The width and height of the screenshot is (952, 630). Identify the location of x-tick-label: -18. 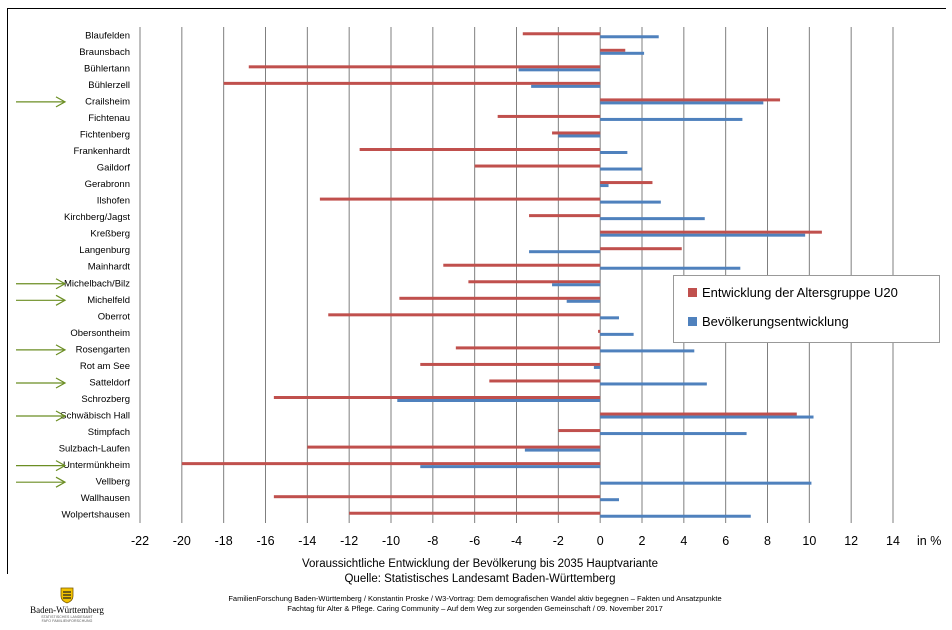
(224, 541).